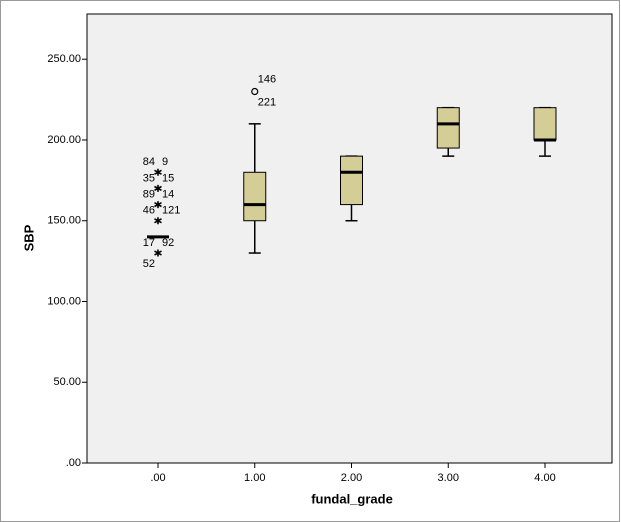 The image size is (621, 522). I want to click on outlier-label: 221, so click(267, 102).